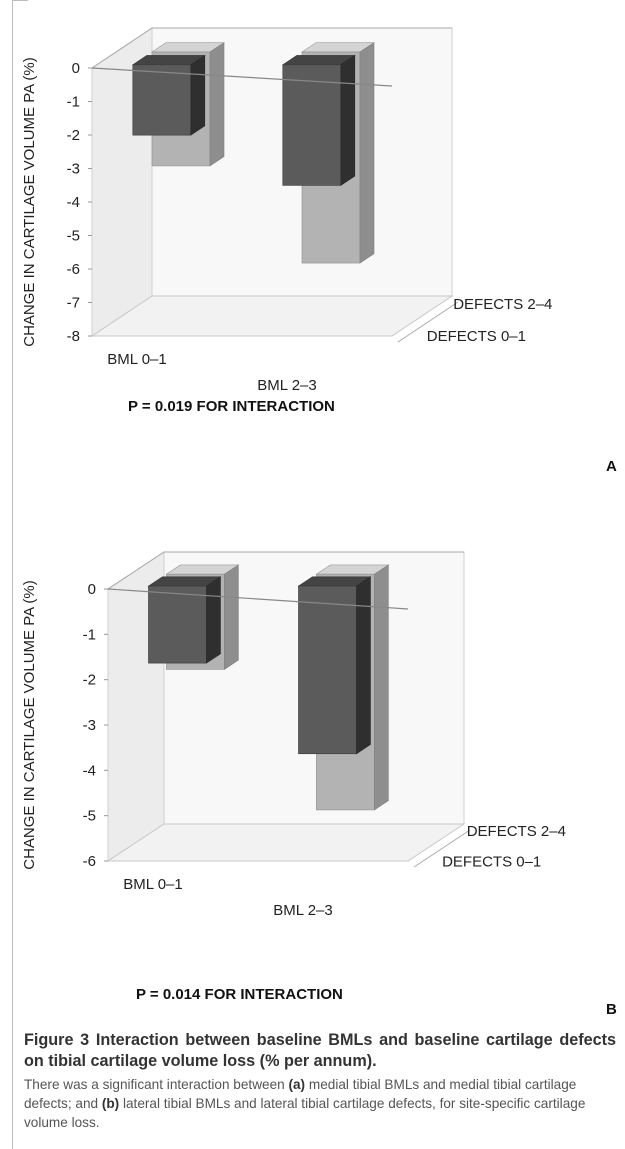 This screenshot has height=1149, width=625. I want to click on caption-title-end: ., so click(374, 1061).